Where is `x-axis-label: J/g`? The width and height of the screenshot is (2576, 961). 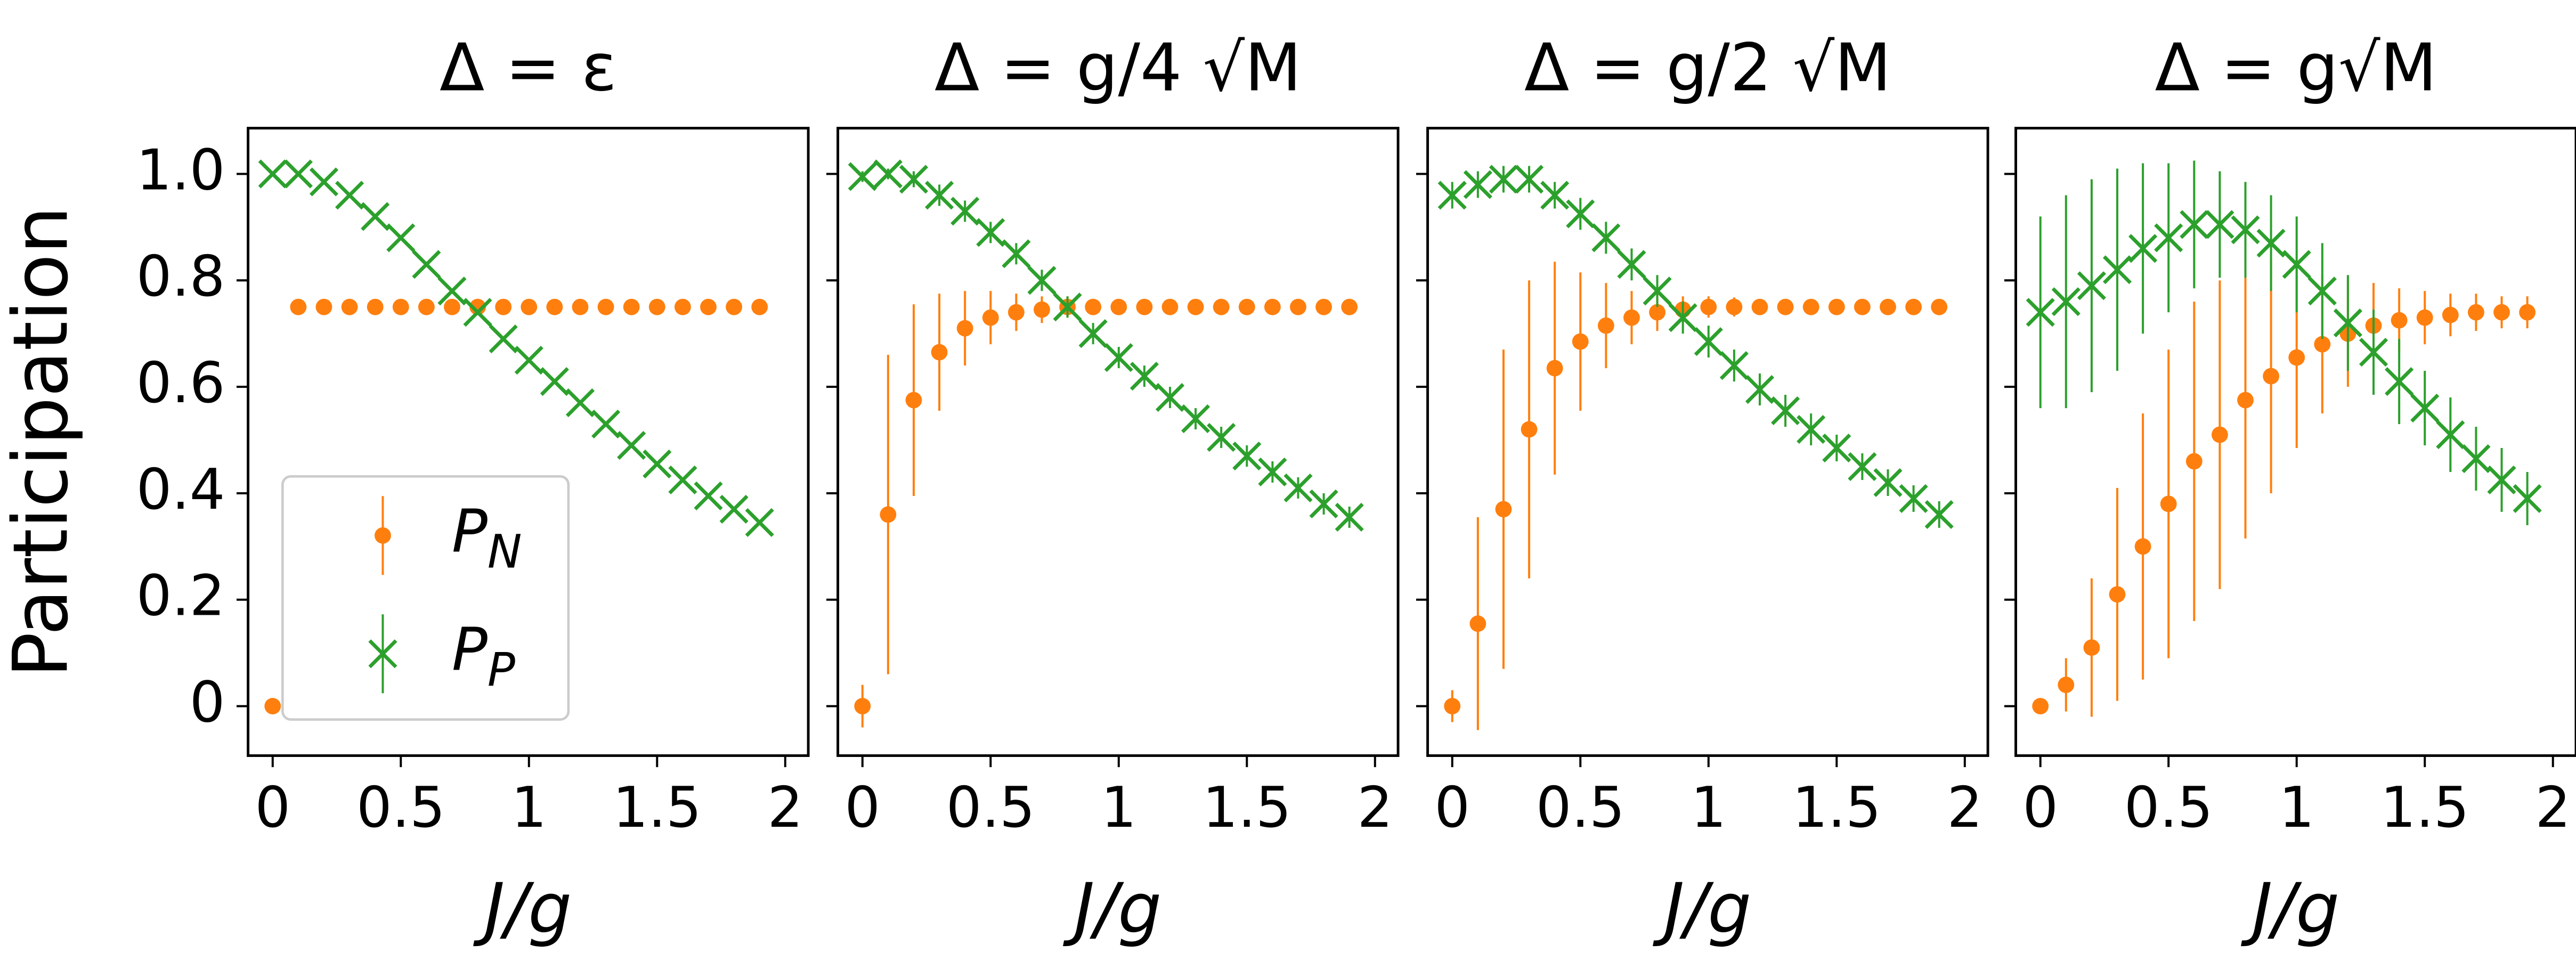 x-axis-label: J/g is located at coordinates (2289, 908).